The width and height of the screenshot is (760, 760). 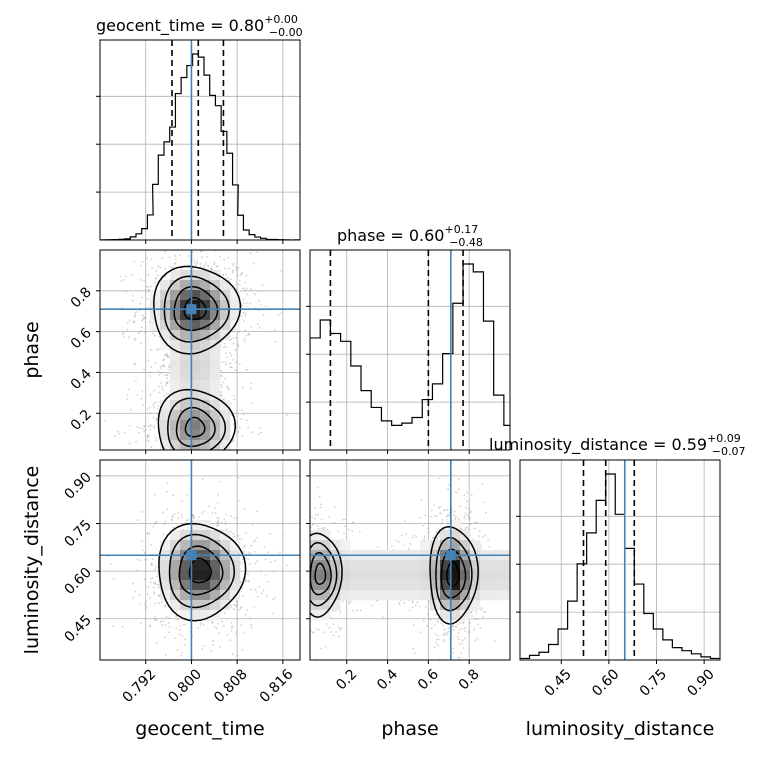 I want to click on truth-marker, so click(x=450, y=555).